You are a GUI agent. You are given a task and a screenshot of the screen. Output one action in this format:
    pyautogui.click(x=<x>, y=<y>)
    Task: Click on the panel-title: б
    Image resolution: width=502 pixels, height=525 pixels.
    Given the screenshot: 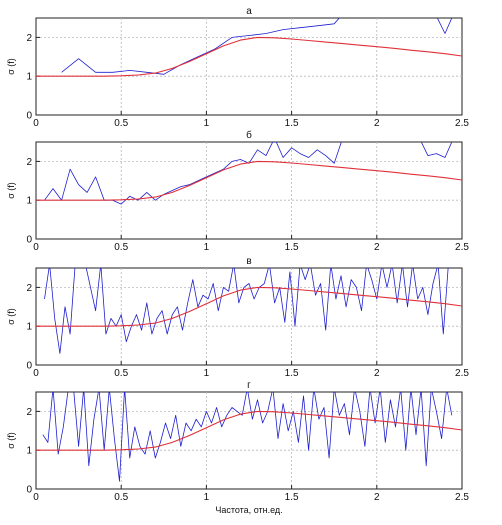 What is the action you would take?
    pyautogui.click(x=249, y=135)
    